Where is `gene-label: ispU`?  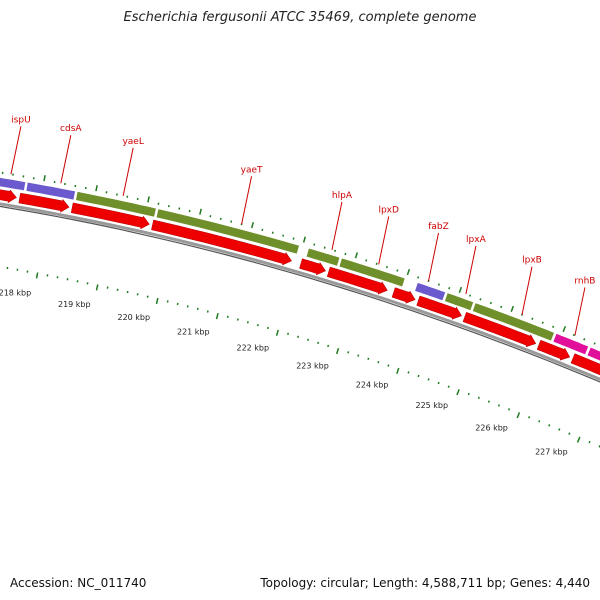
gene-label: ispU is located at coordinates (21, 120).